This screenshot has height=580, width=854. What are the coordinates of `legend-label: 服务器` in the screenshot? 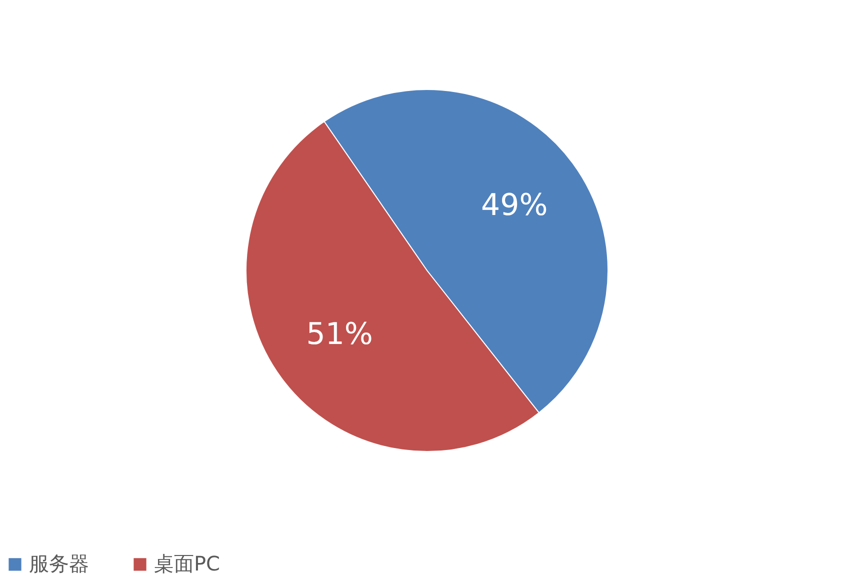 It's located at (59, 563).